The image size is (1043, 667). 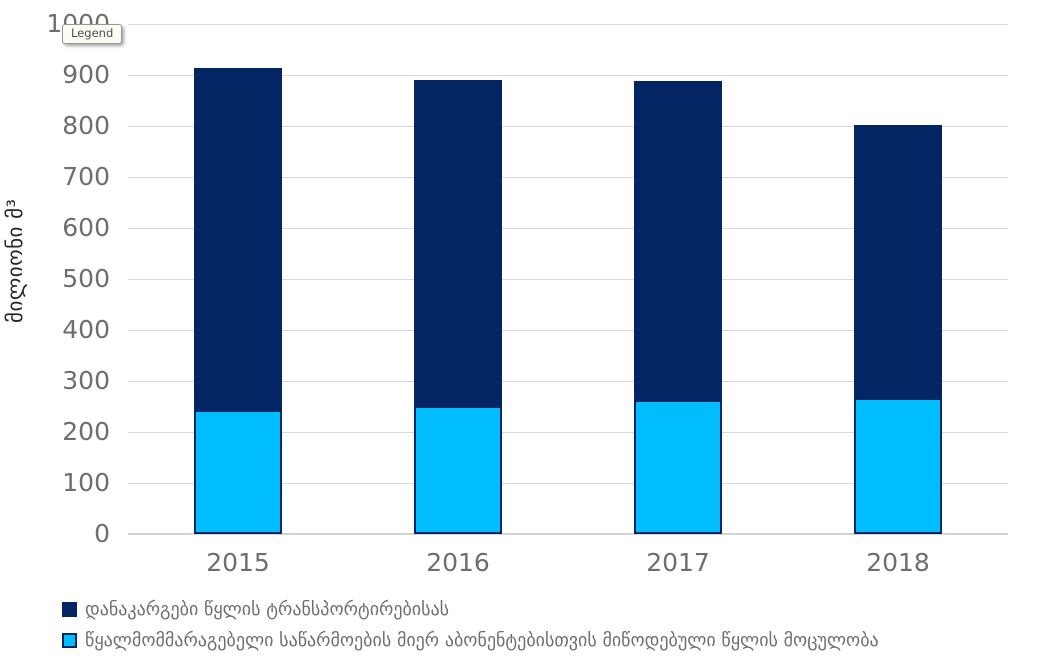 What do you see at coordinates (86, 278) in the screenshot?
I see `y-tick-label-500: 500` at bounding box center [86, 278].